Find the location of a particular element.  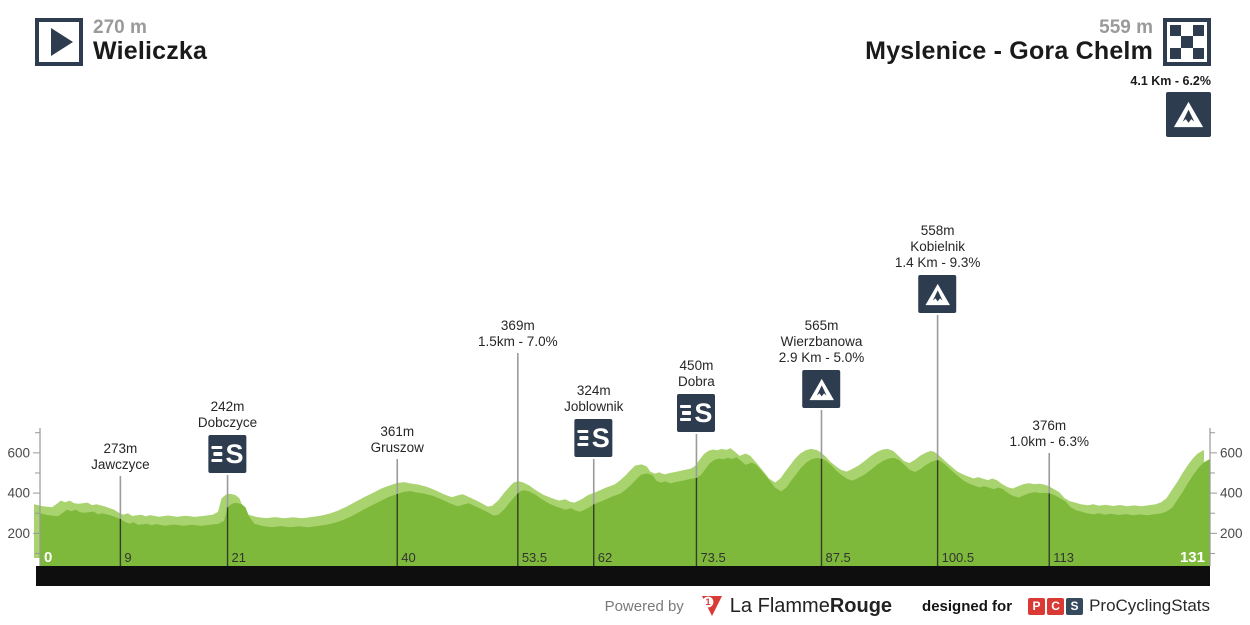

waypoint-label: 376m is located at coordinates (1049, 425).